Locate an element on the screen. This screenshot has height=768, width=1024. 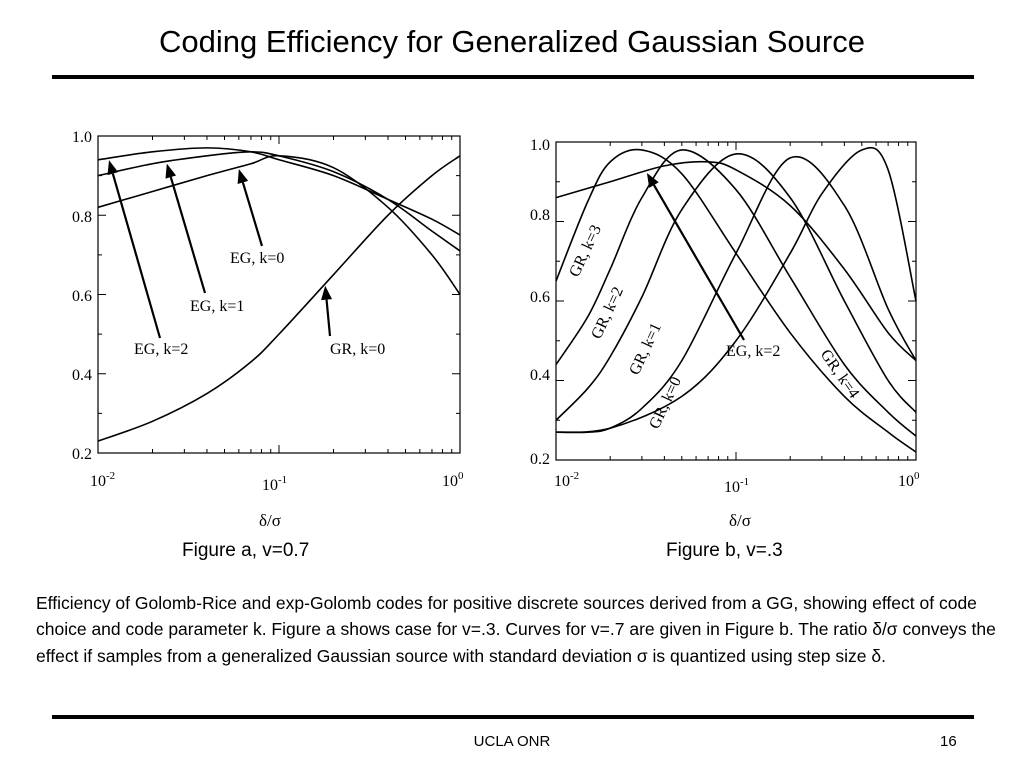
plot-frame is located at coordinates (279, 294).